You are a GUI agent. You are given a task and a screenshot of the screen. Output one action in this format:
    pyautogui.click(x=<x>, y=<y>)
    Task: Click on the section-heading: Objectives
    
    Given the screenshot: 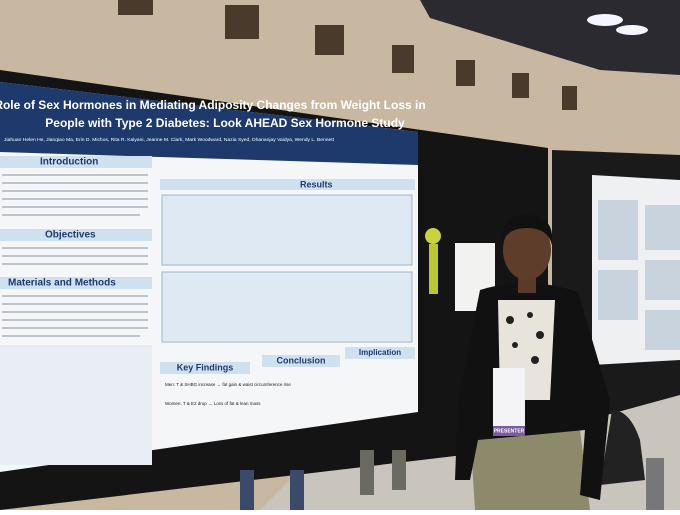 What is the action you would take?
    pyautogui.click(x=70, y=235)
    